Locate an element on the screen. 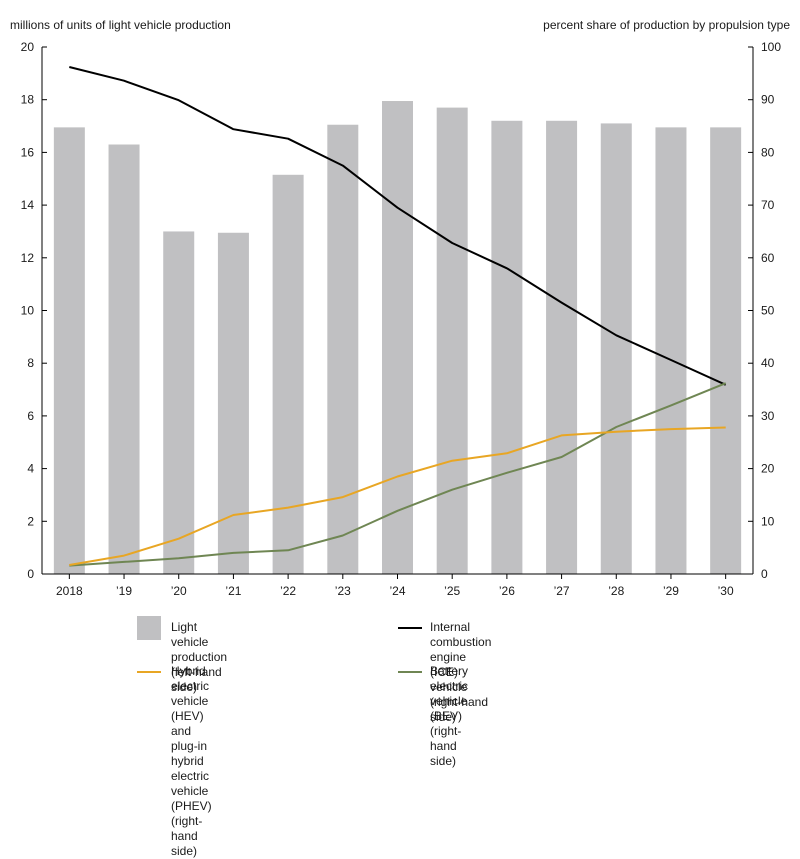  x-tick-label-8: ’26 is located at coordinates (507, 591).